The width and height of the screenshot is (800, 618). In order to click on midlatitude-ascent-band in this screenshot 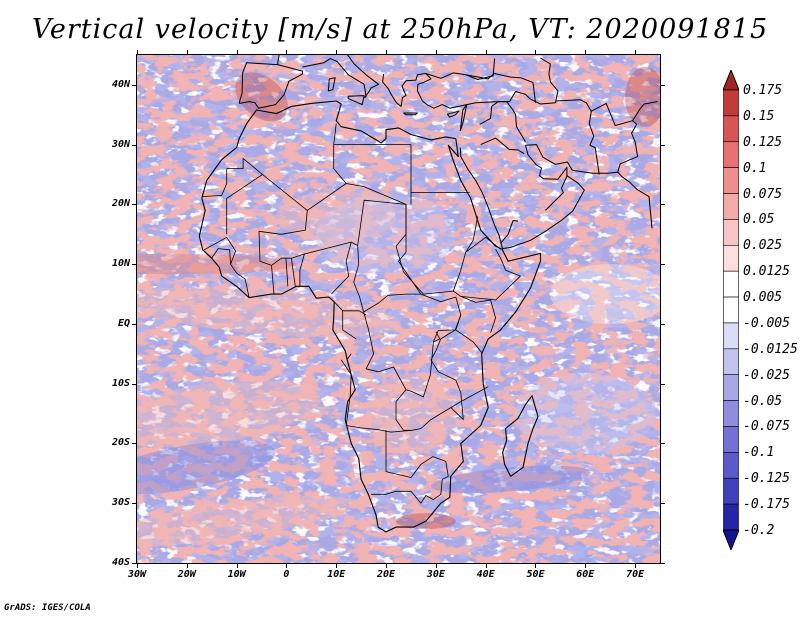, I will do `click(246, 521)`.